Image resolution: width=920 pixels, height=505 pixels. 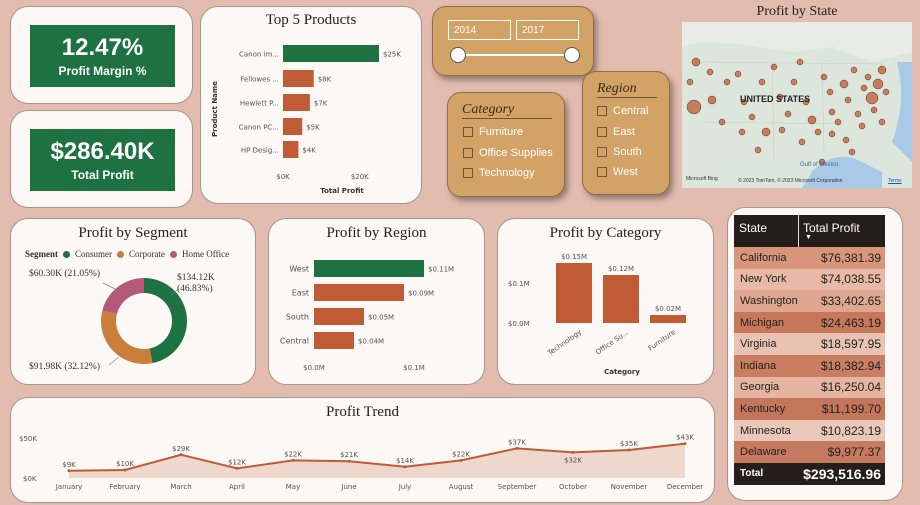 I want to click on donut-leader, so click(x=114, y=361).